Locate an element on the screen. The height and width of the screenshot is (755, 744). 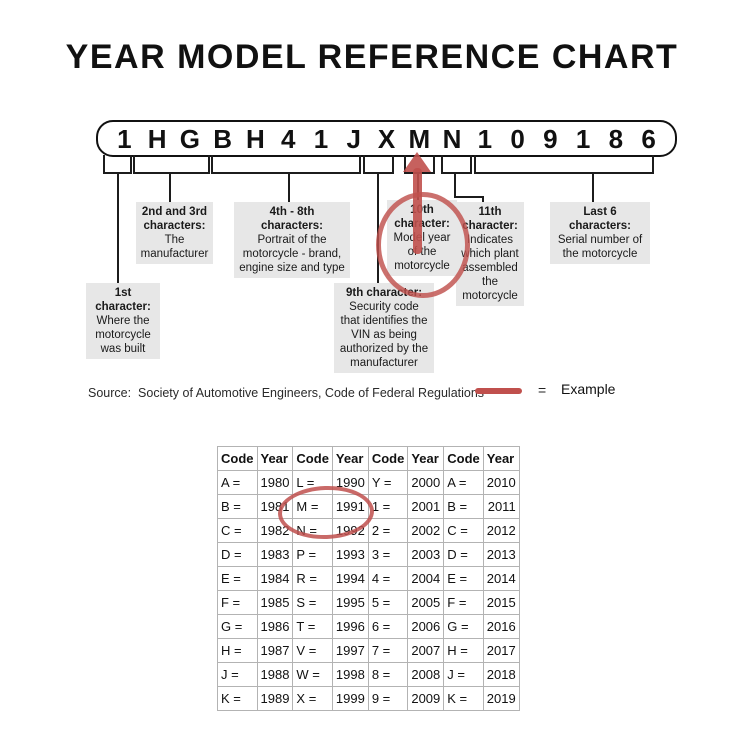
year-cell: 2013 is located at coordinates (501, 554).